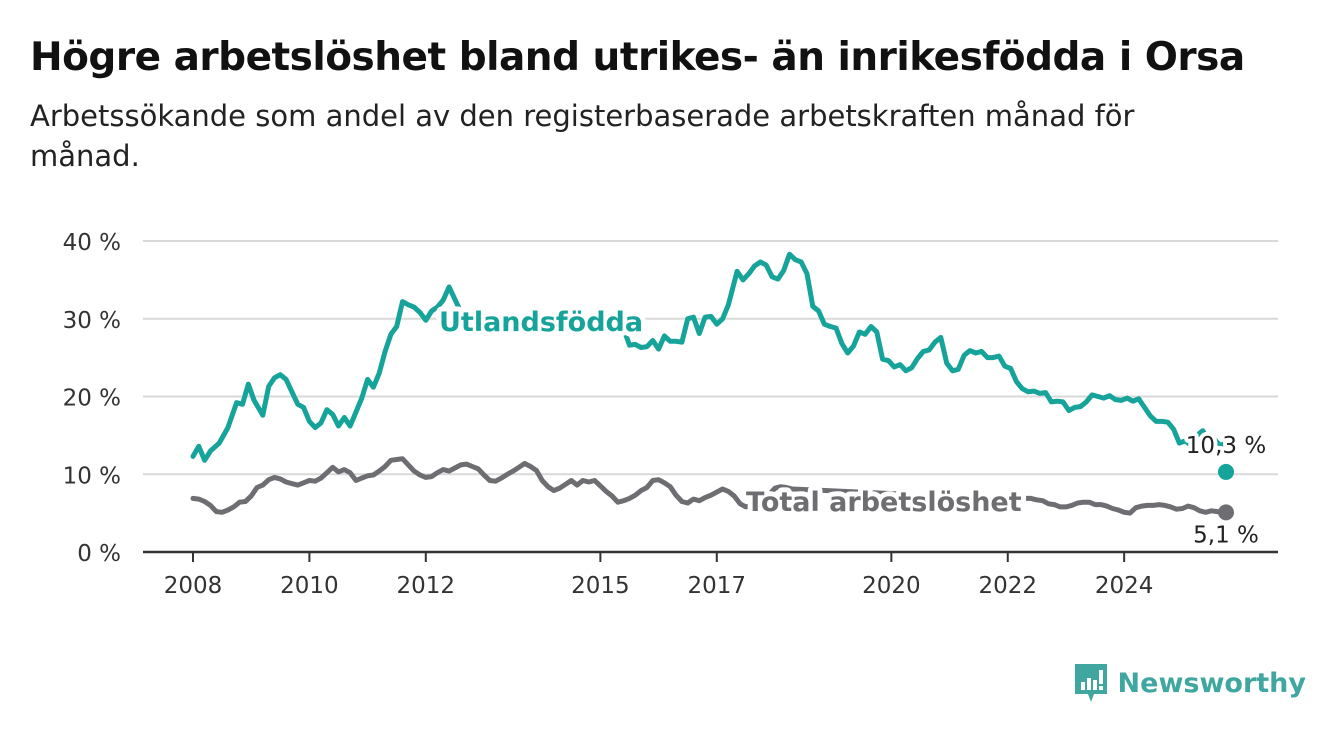  I want to click on x-tick-label: 2008, so click(193, 586).